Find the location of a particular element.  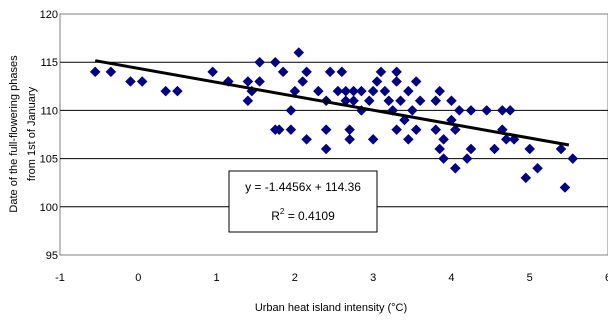

x-tick-label-4: 3 is located at coordinates (373, 278).